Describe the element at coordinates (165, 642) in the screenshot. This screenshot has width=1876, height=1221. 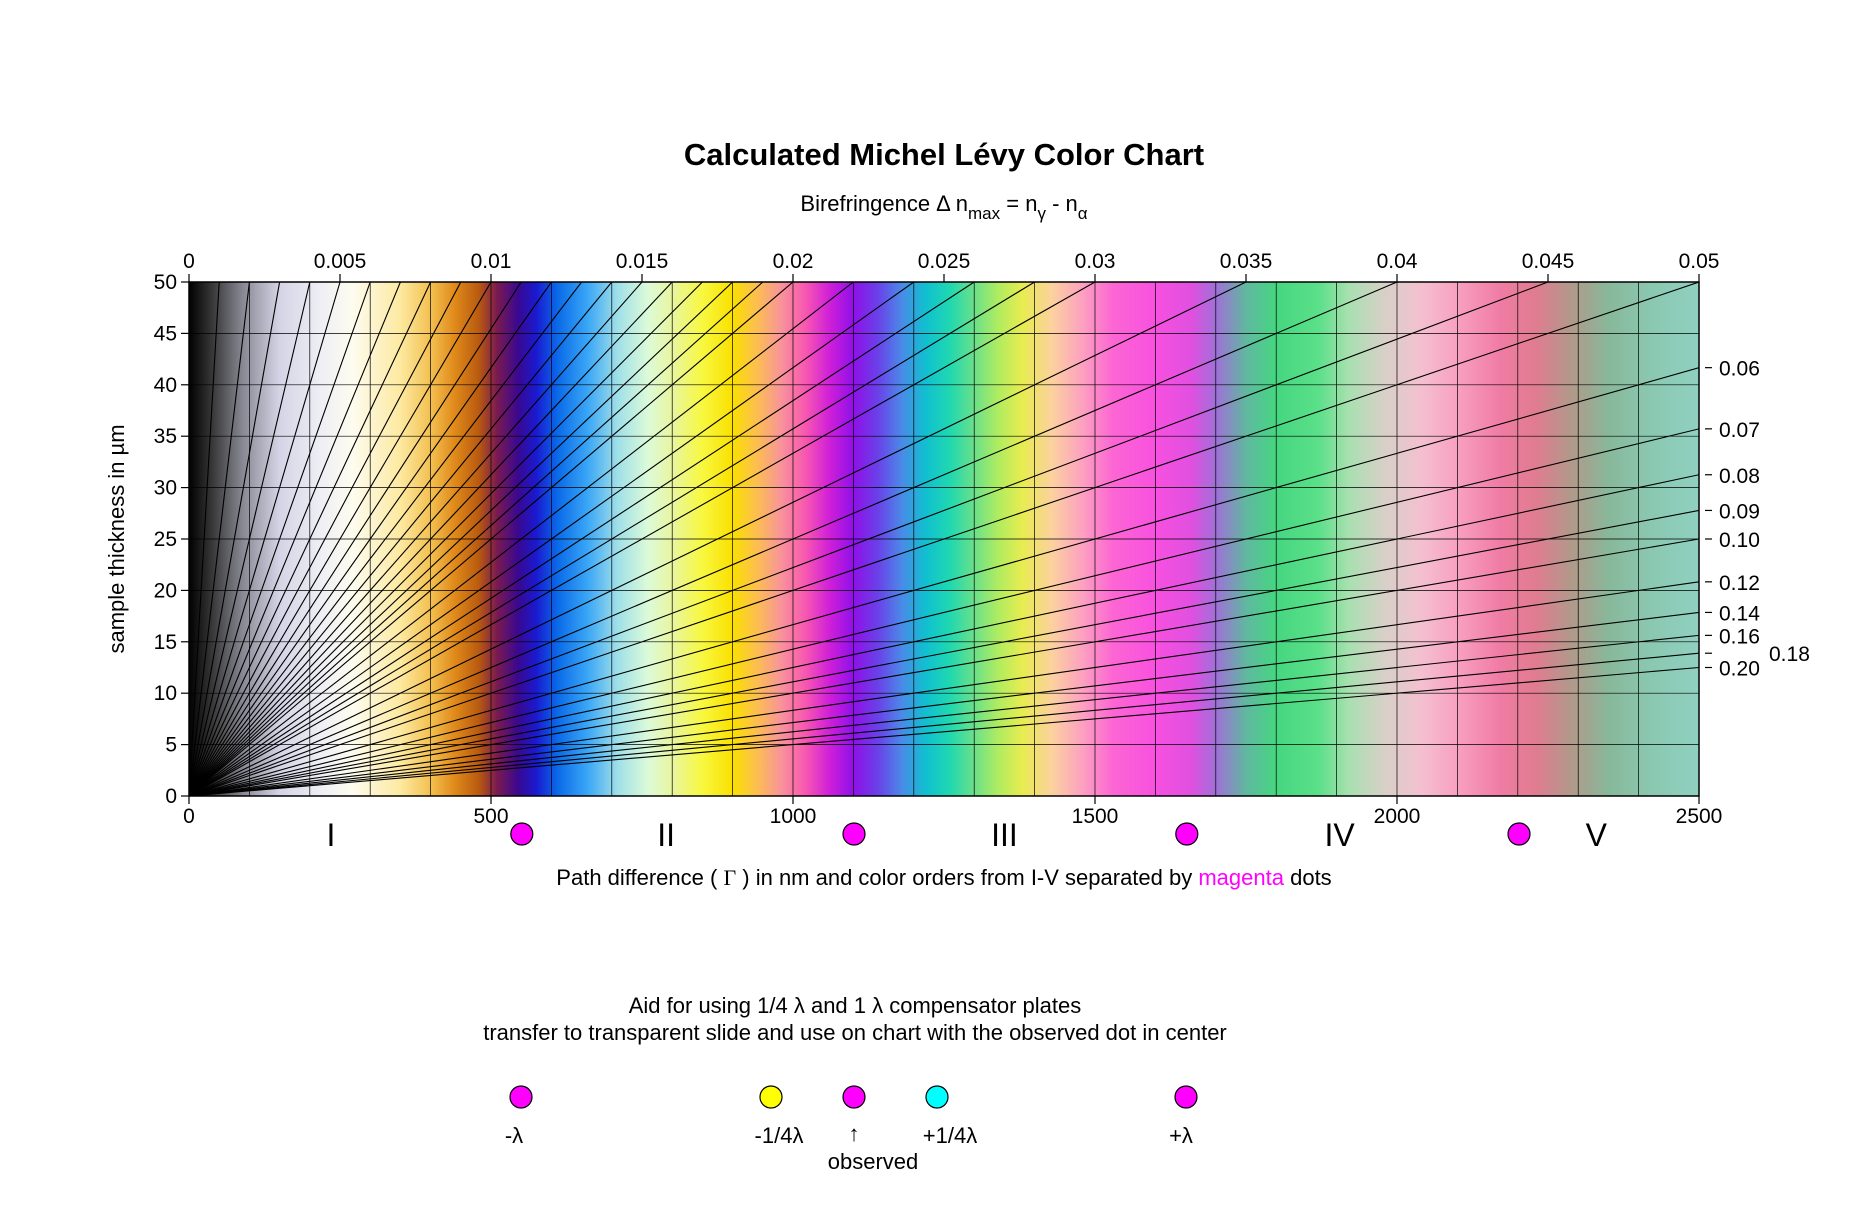
I see `y-tick-label: 15` at that location.